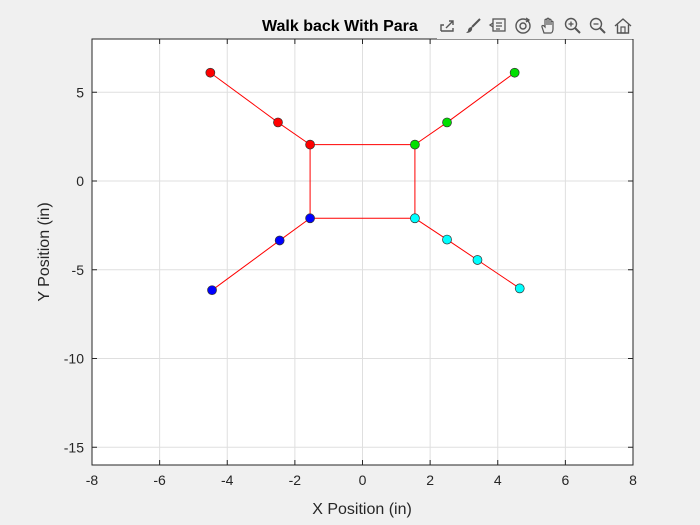 The height and width of the screenshot is (525, 700). Describe the element at coordinates (80, 92) in the screenshot. I see `y-tick-label: 5` at that location.